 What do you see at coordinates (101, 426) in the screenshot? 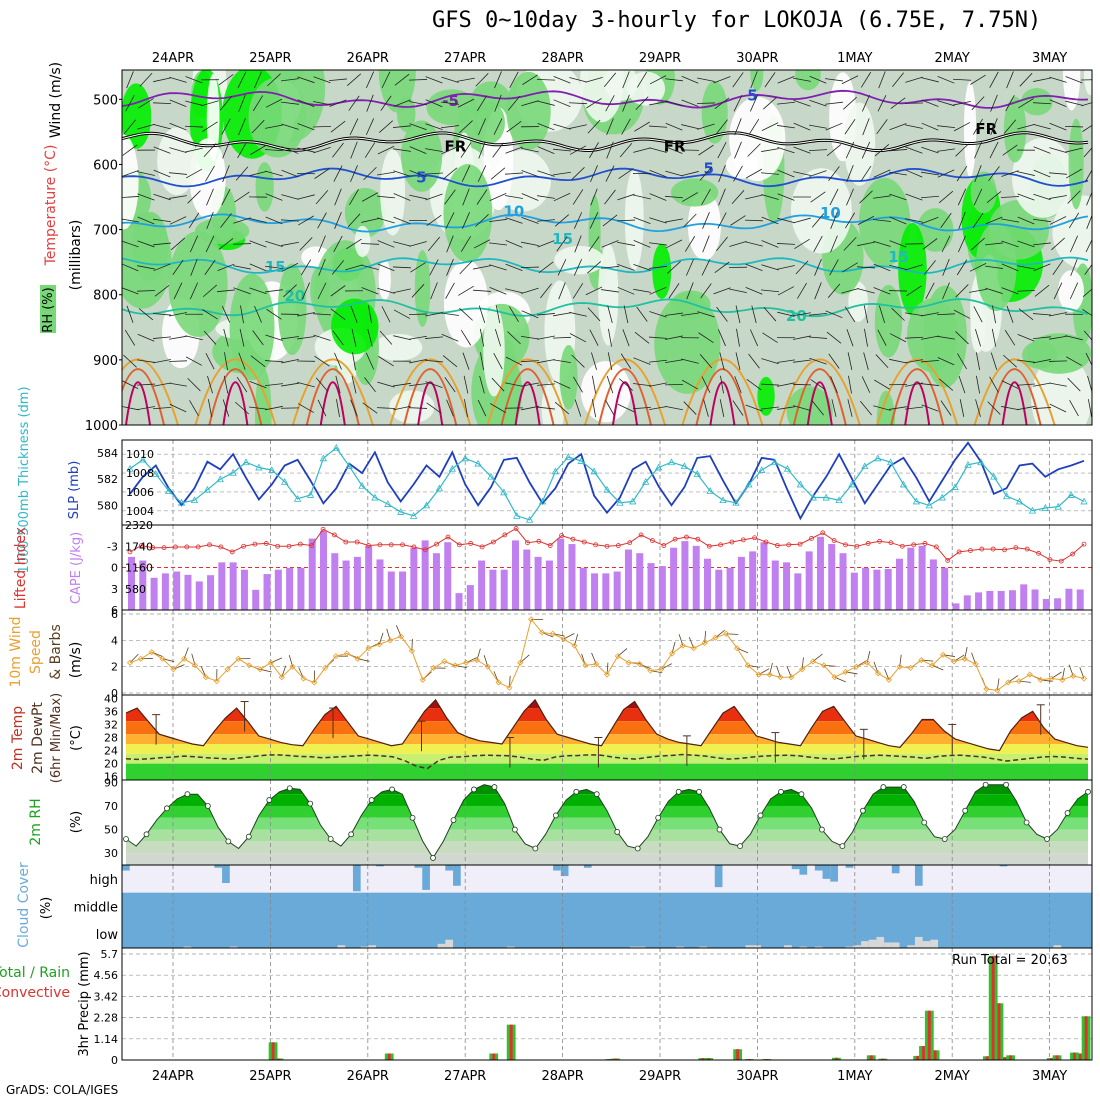
I see `pressure-tick-label: 1000` at bounding box center [101, 426].